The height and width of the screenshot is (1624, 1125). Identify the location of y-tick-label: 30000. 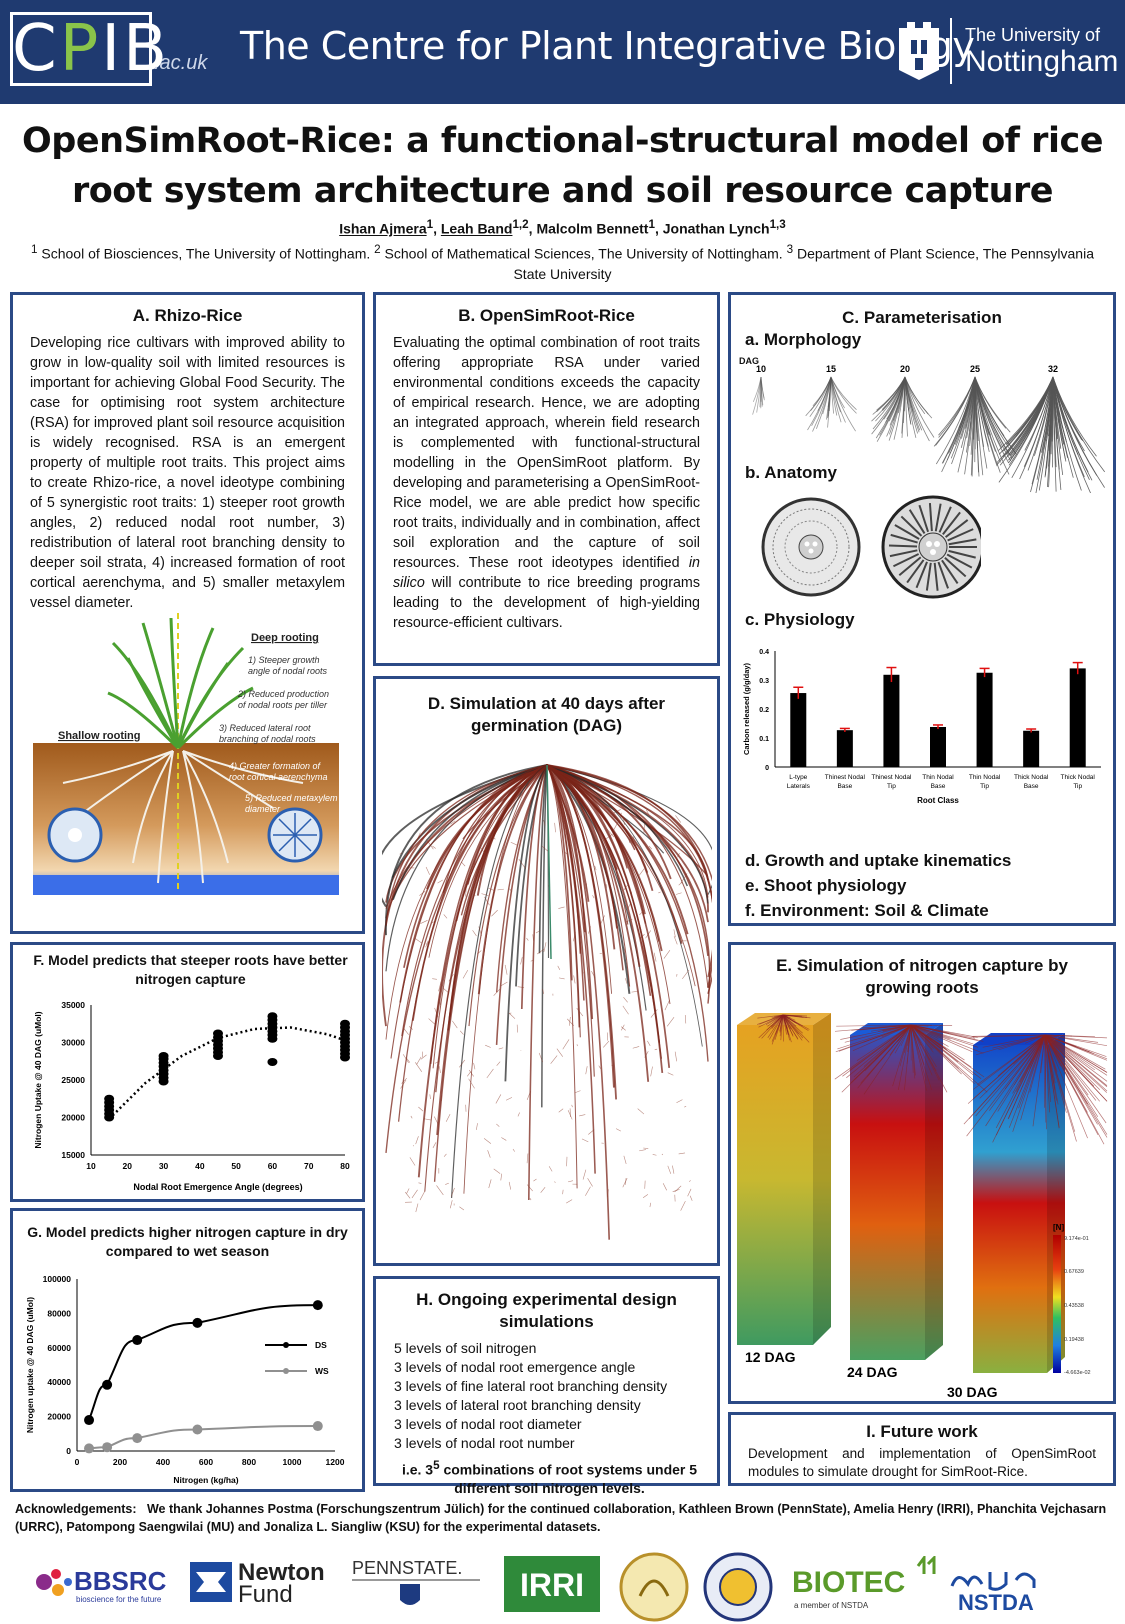
(73, 1043).